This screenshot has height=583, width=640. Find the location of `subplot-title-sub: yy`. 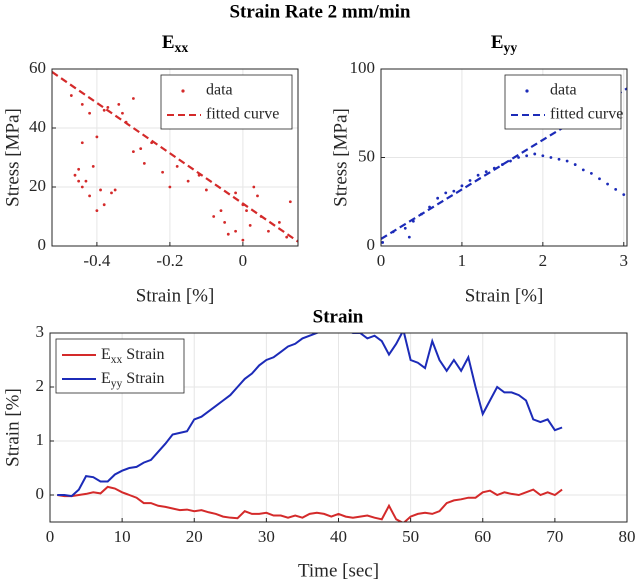

subplot-title-sub: yy is located at coordinates (511, 47).